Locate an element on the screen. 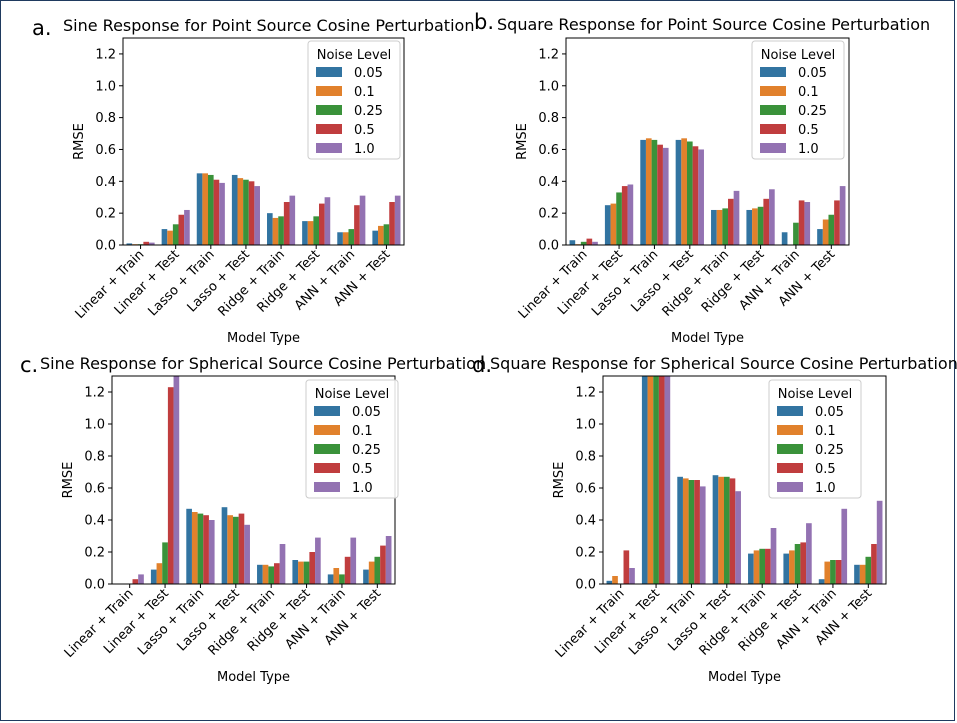 Image resolution: width=957 pixels, height=723 pixels. legend-label: 0.1 is located at coordinates (825, 431).